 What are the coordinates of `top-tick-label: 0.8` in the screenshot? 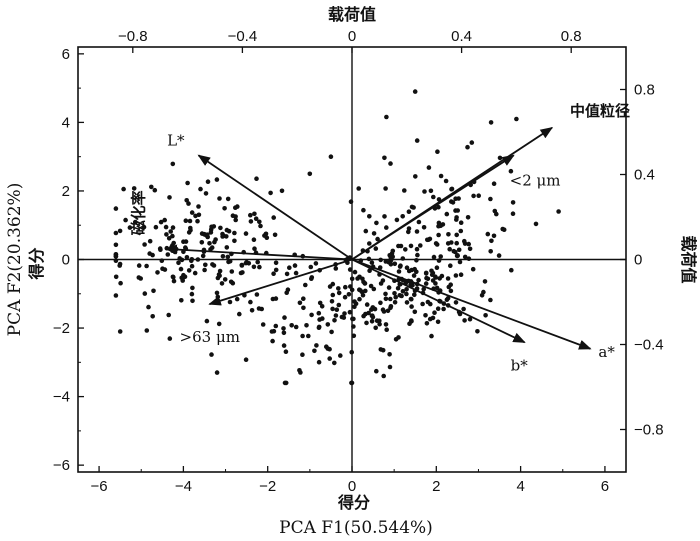 It's located at (571, 36).